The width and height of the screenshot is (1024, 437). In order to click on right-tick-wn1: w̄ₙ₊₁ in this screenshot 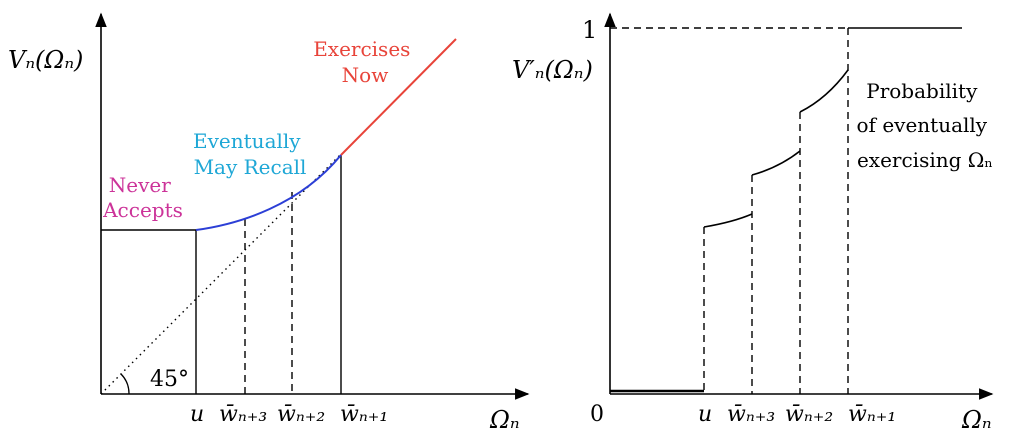, I will do `click(872, 414)`.